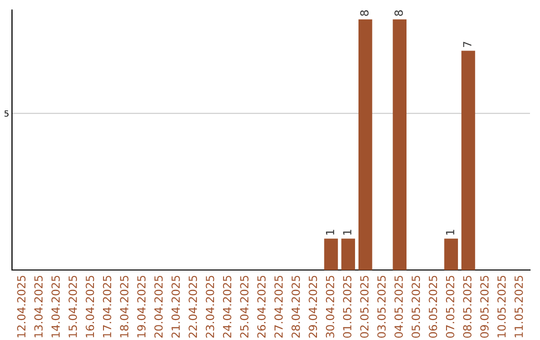 This screenshot has width=540, height=340. I want to click on x-tick-label: 06.05.2025, so click(433, 307).